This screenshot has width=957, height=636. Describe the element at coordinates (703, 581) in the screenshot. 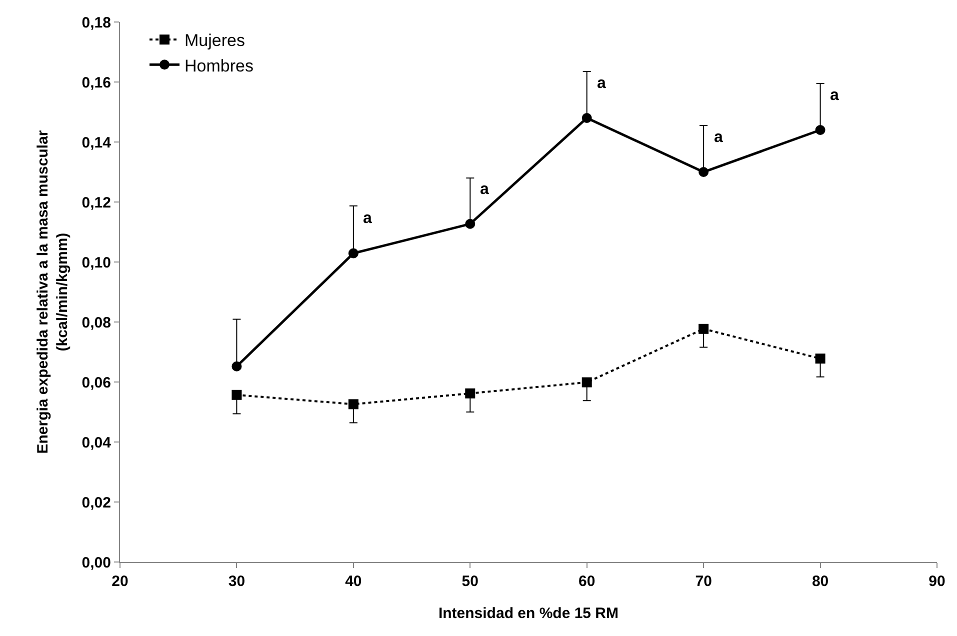

I see `x-tick-label: 70` at that location.